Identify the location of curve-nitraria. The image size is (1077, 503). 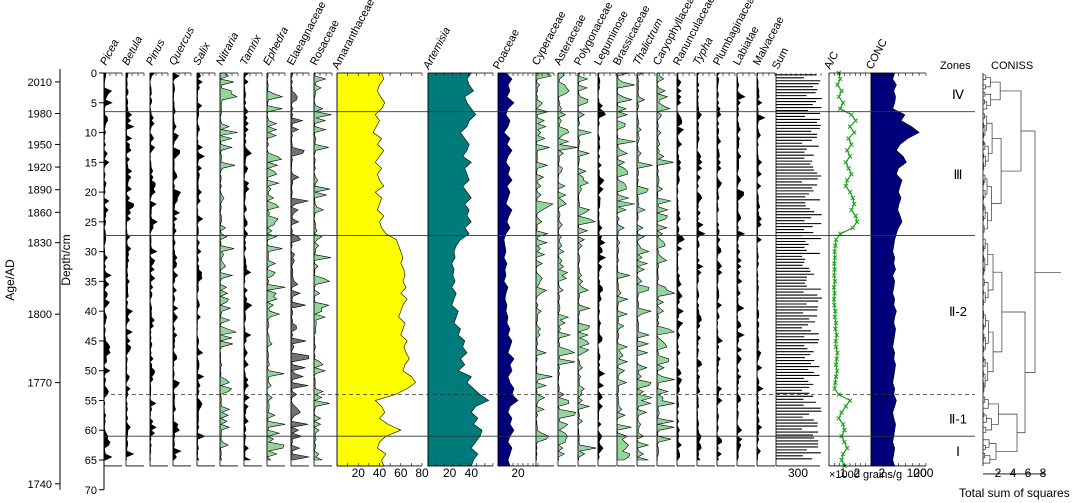
(228, 266).